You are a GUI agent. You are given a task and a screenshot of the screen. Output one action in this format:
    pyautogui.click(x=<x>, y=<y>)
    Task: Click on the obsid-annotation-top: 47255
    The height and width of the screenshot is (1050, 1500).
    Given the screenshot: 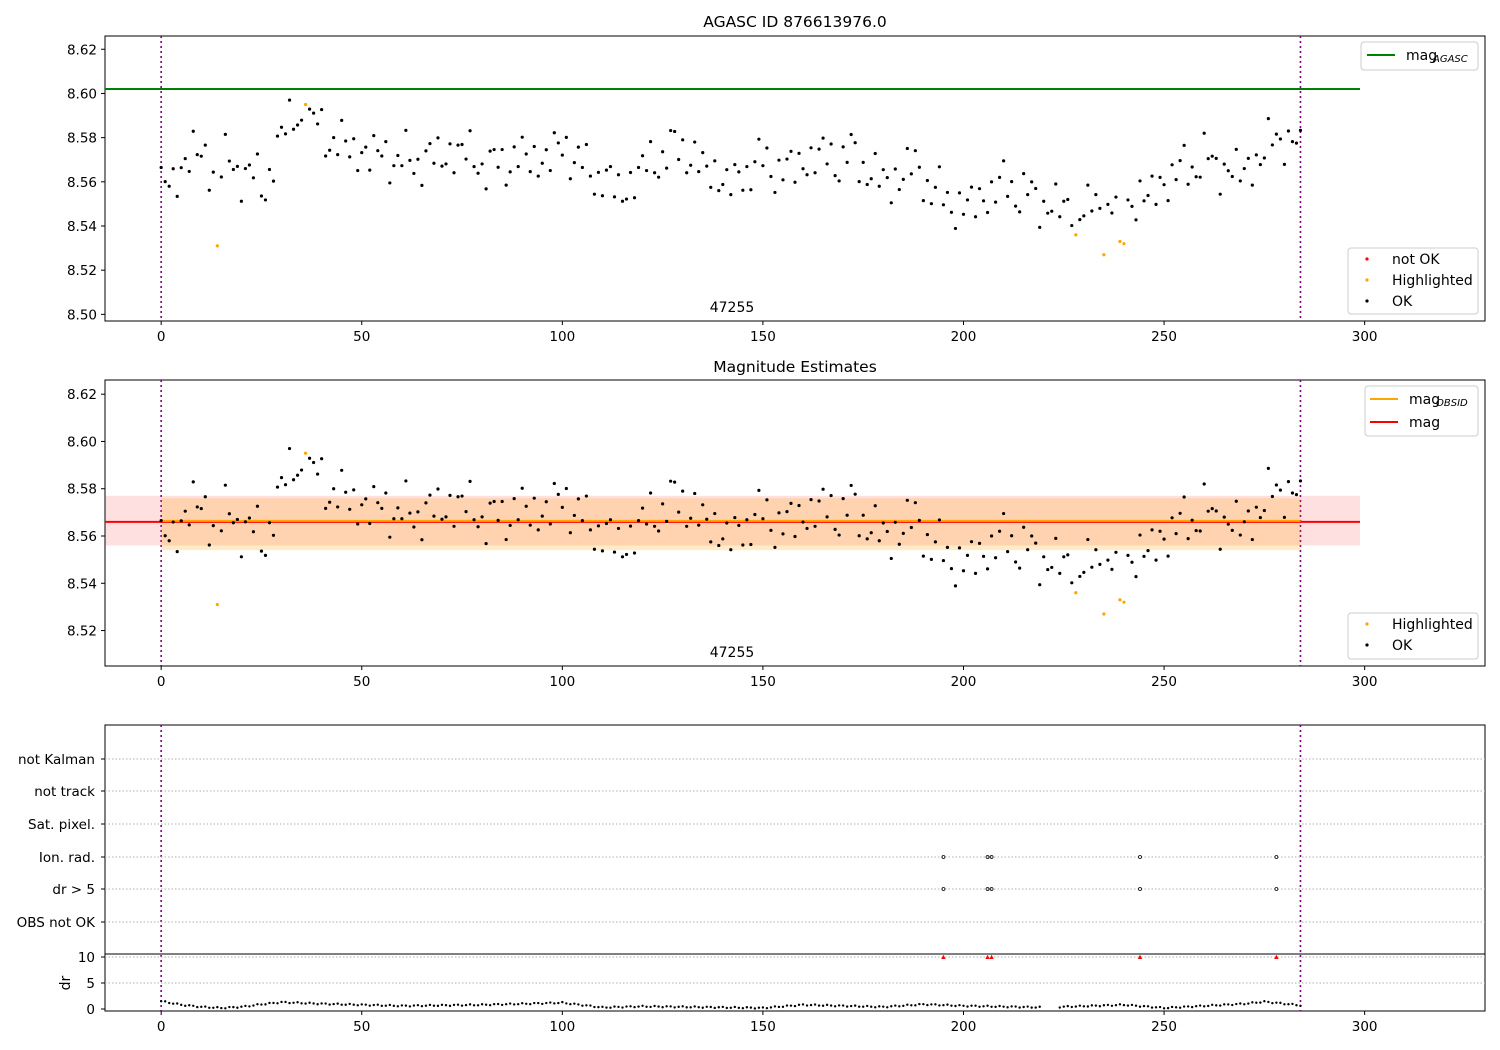 What is the action you would take?
    pyautogui.click(x=732, y=308)
    